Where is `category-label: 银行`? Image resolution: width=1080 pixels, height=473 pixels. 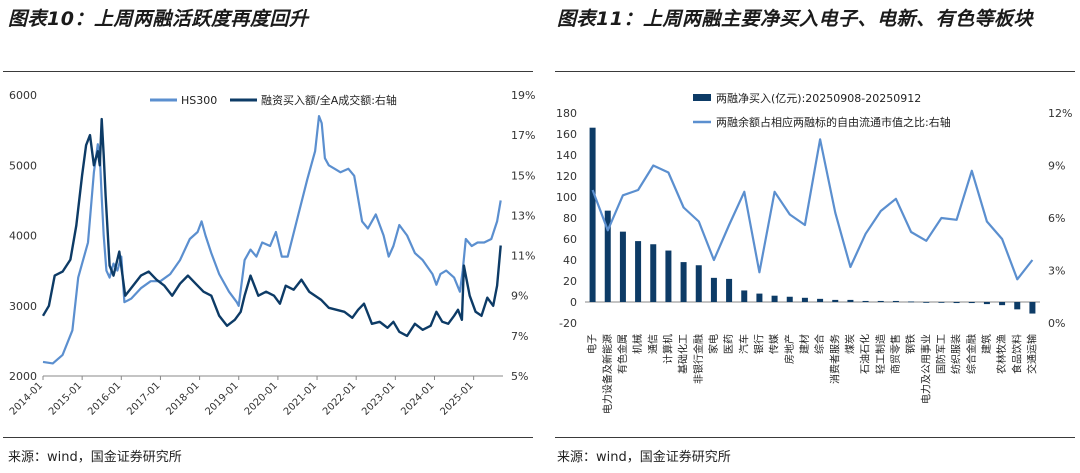
category-label: 银行 is located at coordinates (758, 344).